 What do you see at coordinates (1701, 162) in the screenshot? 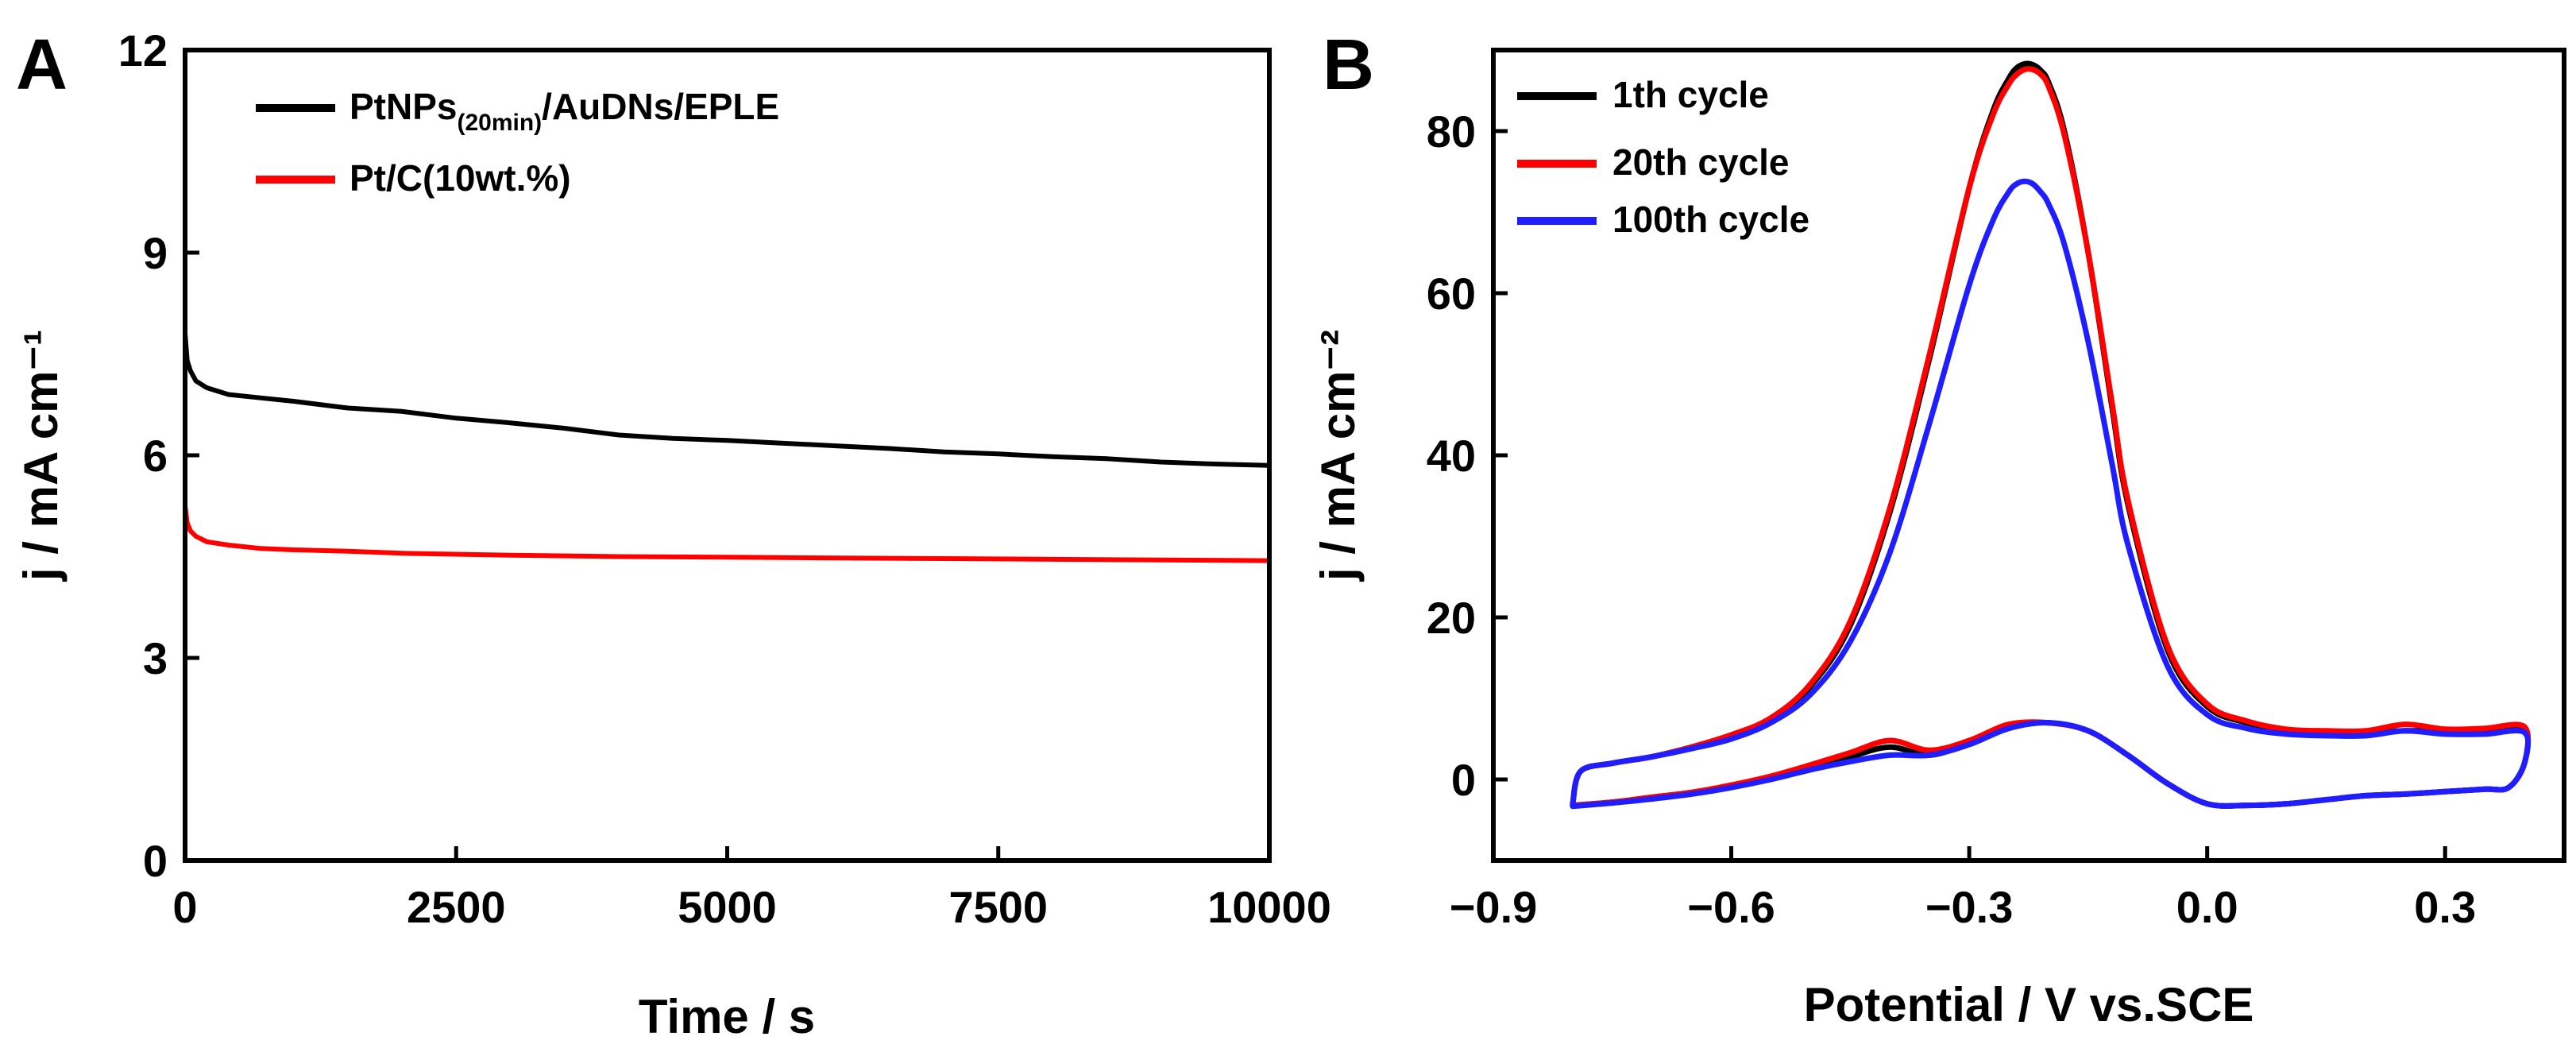
I see `panel-b-legend-label-2: 20th cycle` at bounding box center [1701, 162].